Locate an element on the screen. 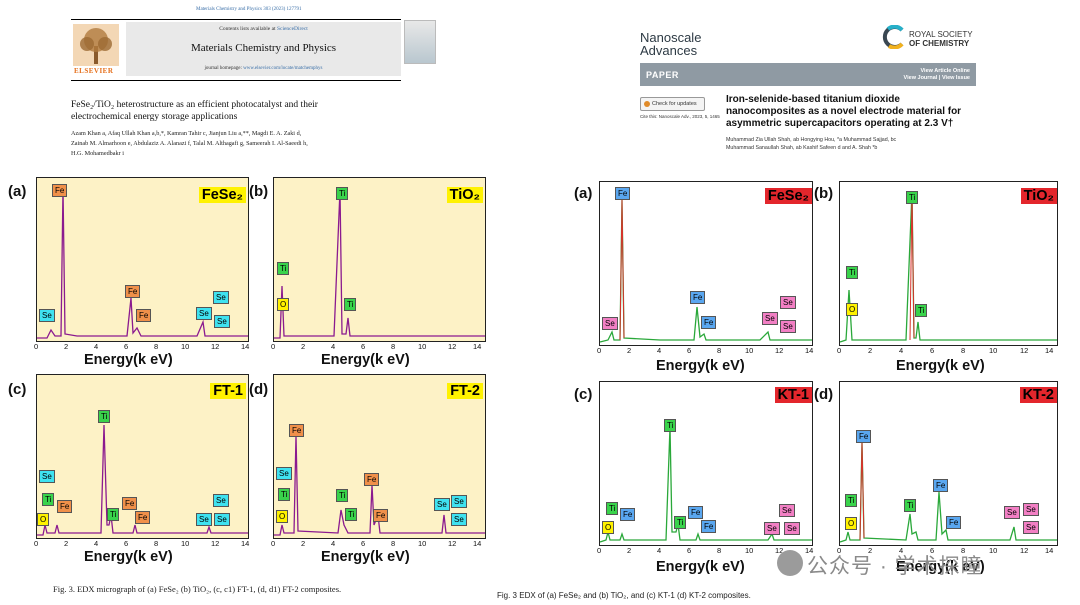  view-article-online-link: View Article Online is located at coordinates (945, 71).